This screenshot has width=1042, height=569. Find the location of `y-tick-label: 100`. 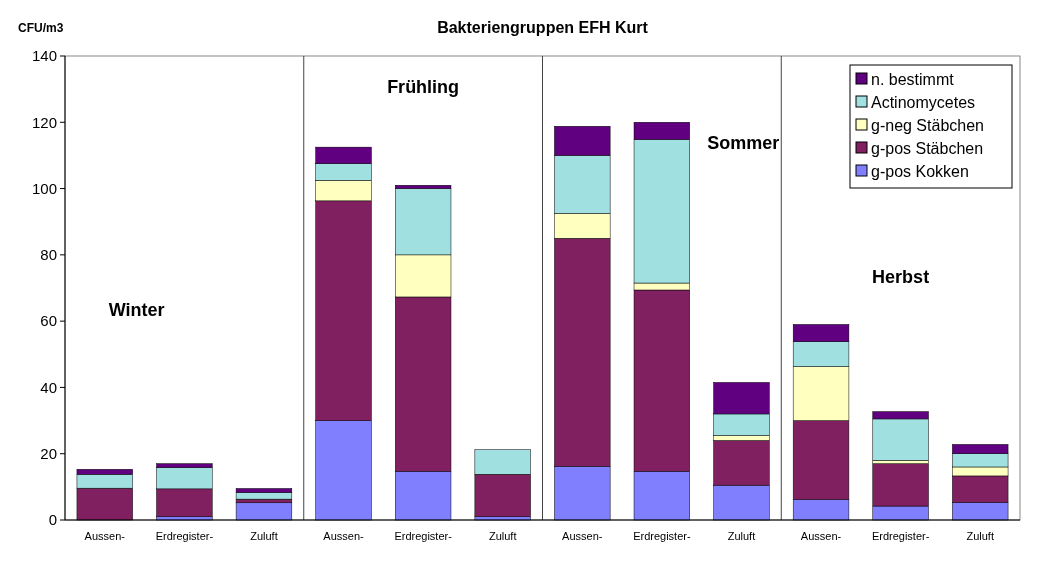

y-tick-label: 100 is located at coordinates (44, 188).